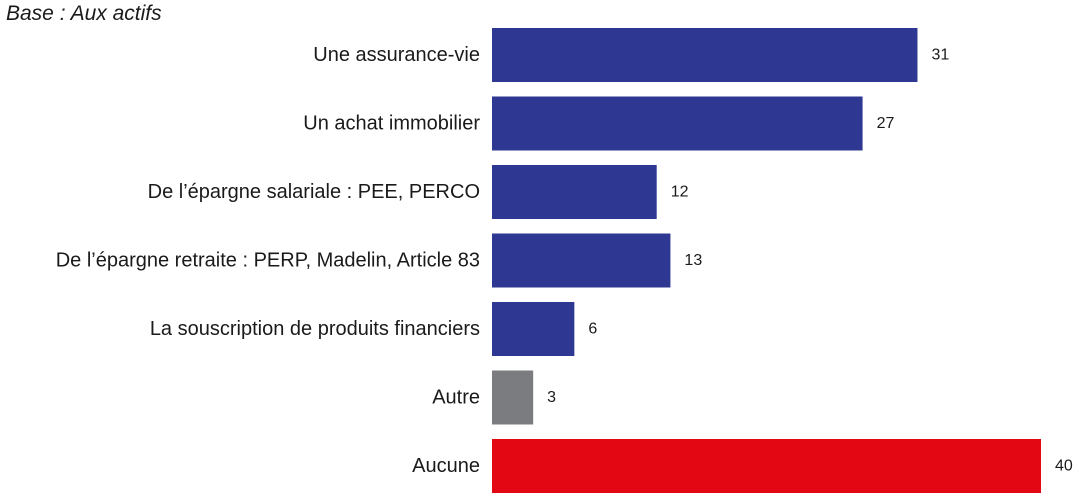  What do you see at coordinates (396, 55) in the screenshot?
I see `category-label-0: Une assurance-vie` at bounding box center [396, 55].